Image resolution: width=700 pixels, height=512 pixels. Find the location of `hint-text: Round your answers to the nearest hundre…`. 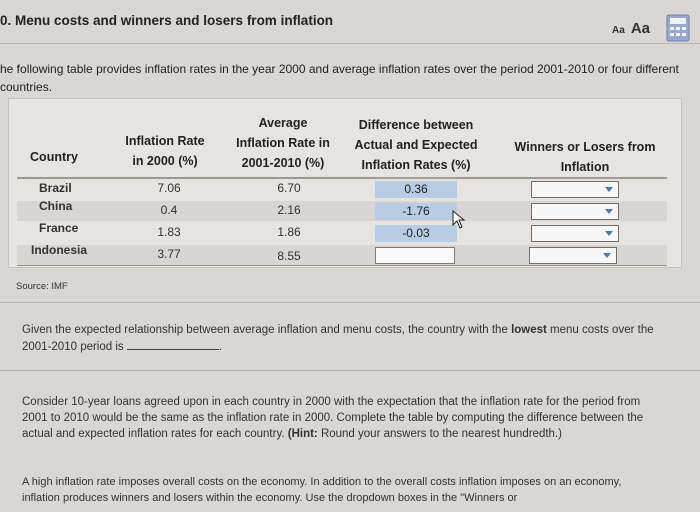

hint-text: Round your answers to the nearest hundre… is located at coordinates (439, 434).